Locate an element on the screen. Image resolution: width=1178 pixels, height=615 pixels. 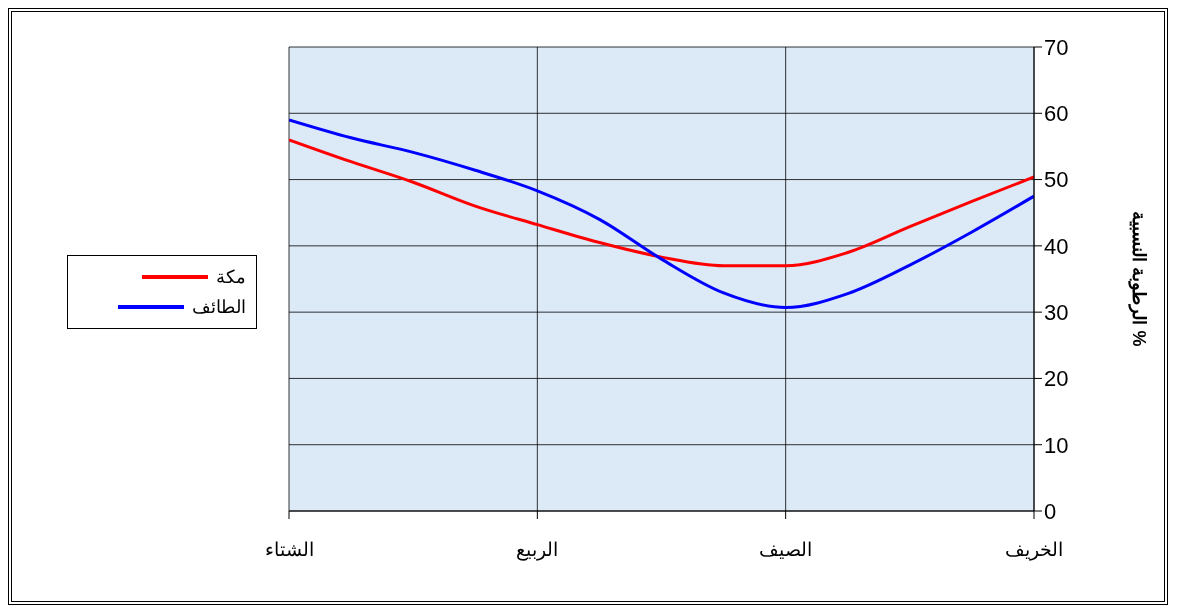
y-tick-label: 0 is located at coordinates (1050, 511).